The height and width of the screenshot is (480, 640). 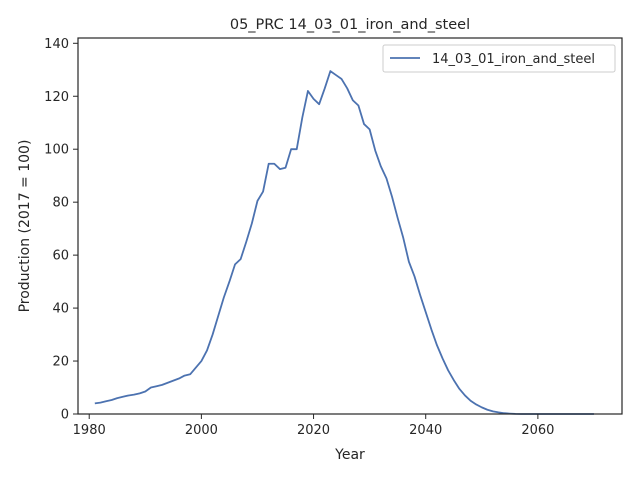 What do you see at coordinates (425, 430) in the screenshot?
I see `x-tick-label: 2040` at bounding box center [425, 430].